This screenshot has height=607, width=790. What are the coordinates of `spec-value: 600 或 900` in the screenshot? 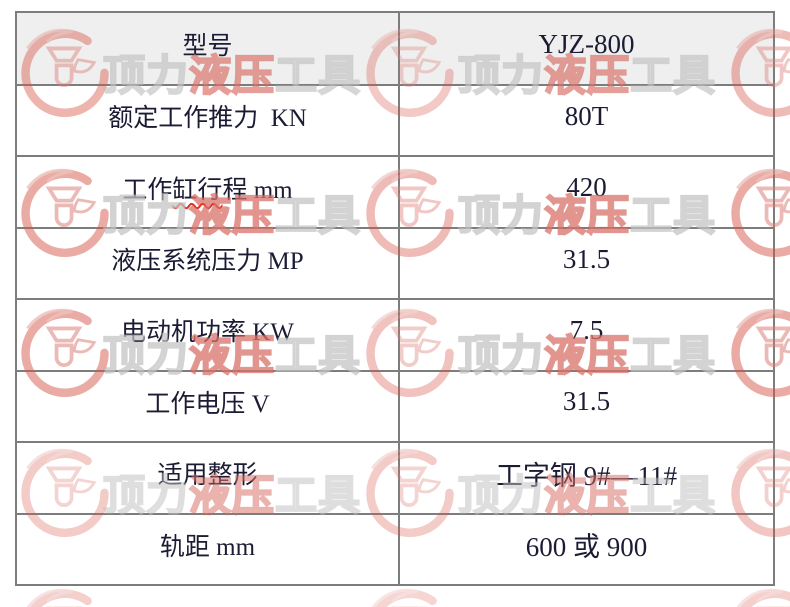 It's located at (586, 547).